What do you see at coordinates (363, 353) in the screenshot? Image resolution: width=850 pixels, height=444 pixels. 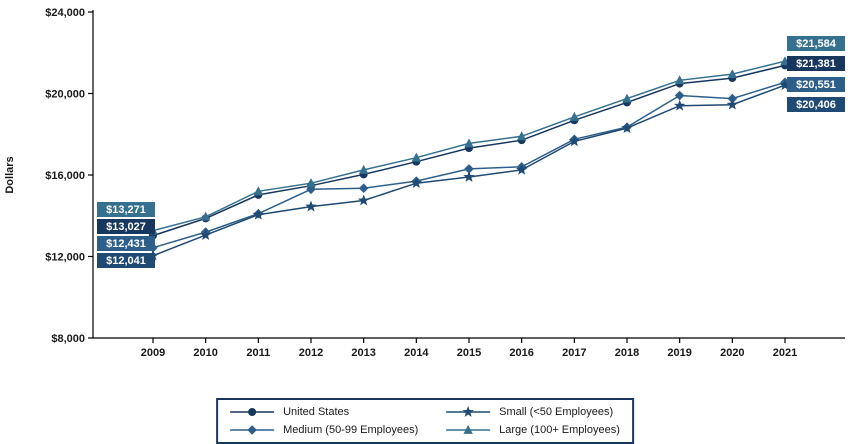 I see `svg-text: 2013` at bounding box center [363, 353].